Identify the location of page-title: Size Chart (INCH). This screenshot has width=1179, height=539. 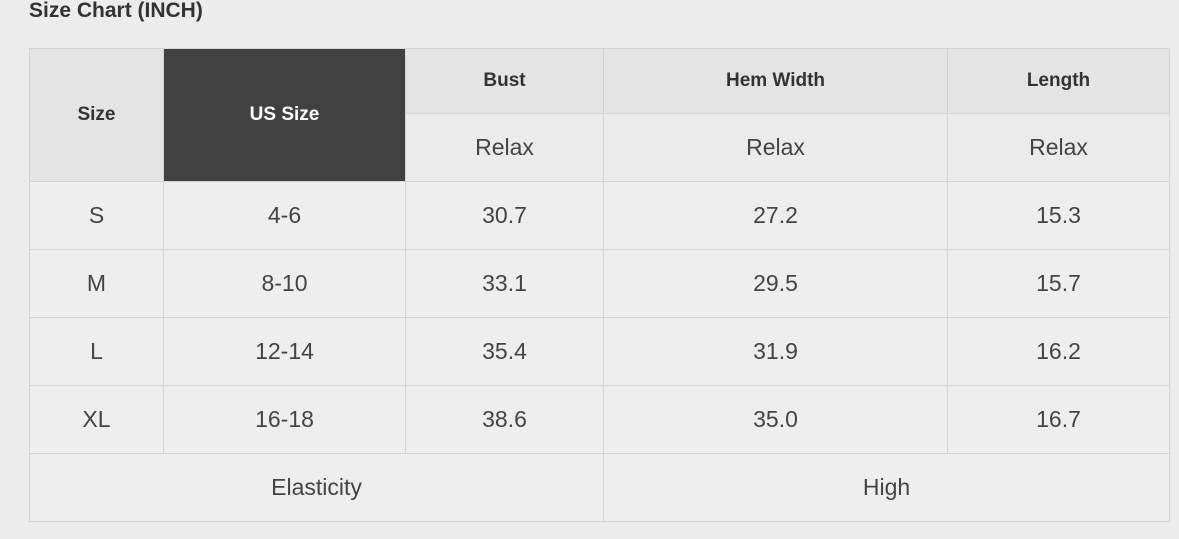
(116, 11).